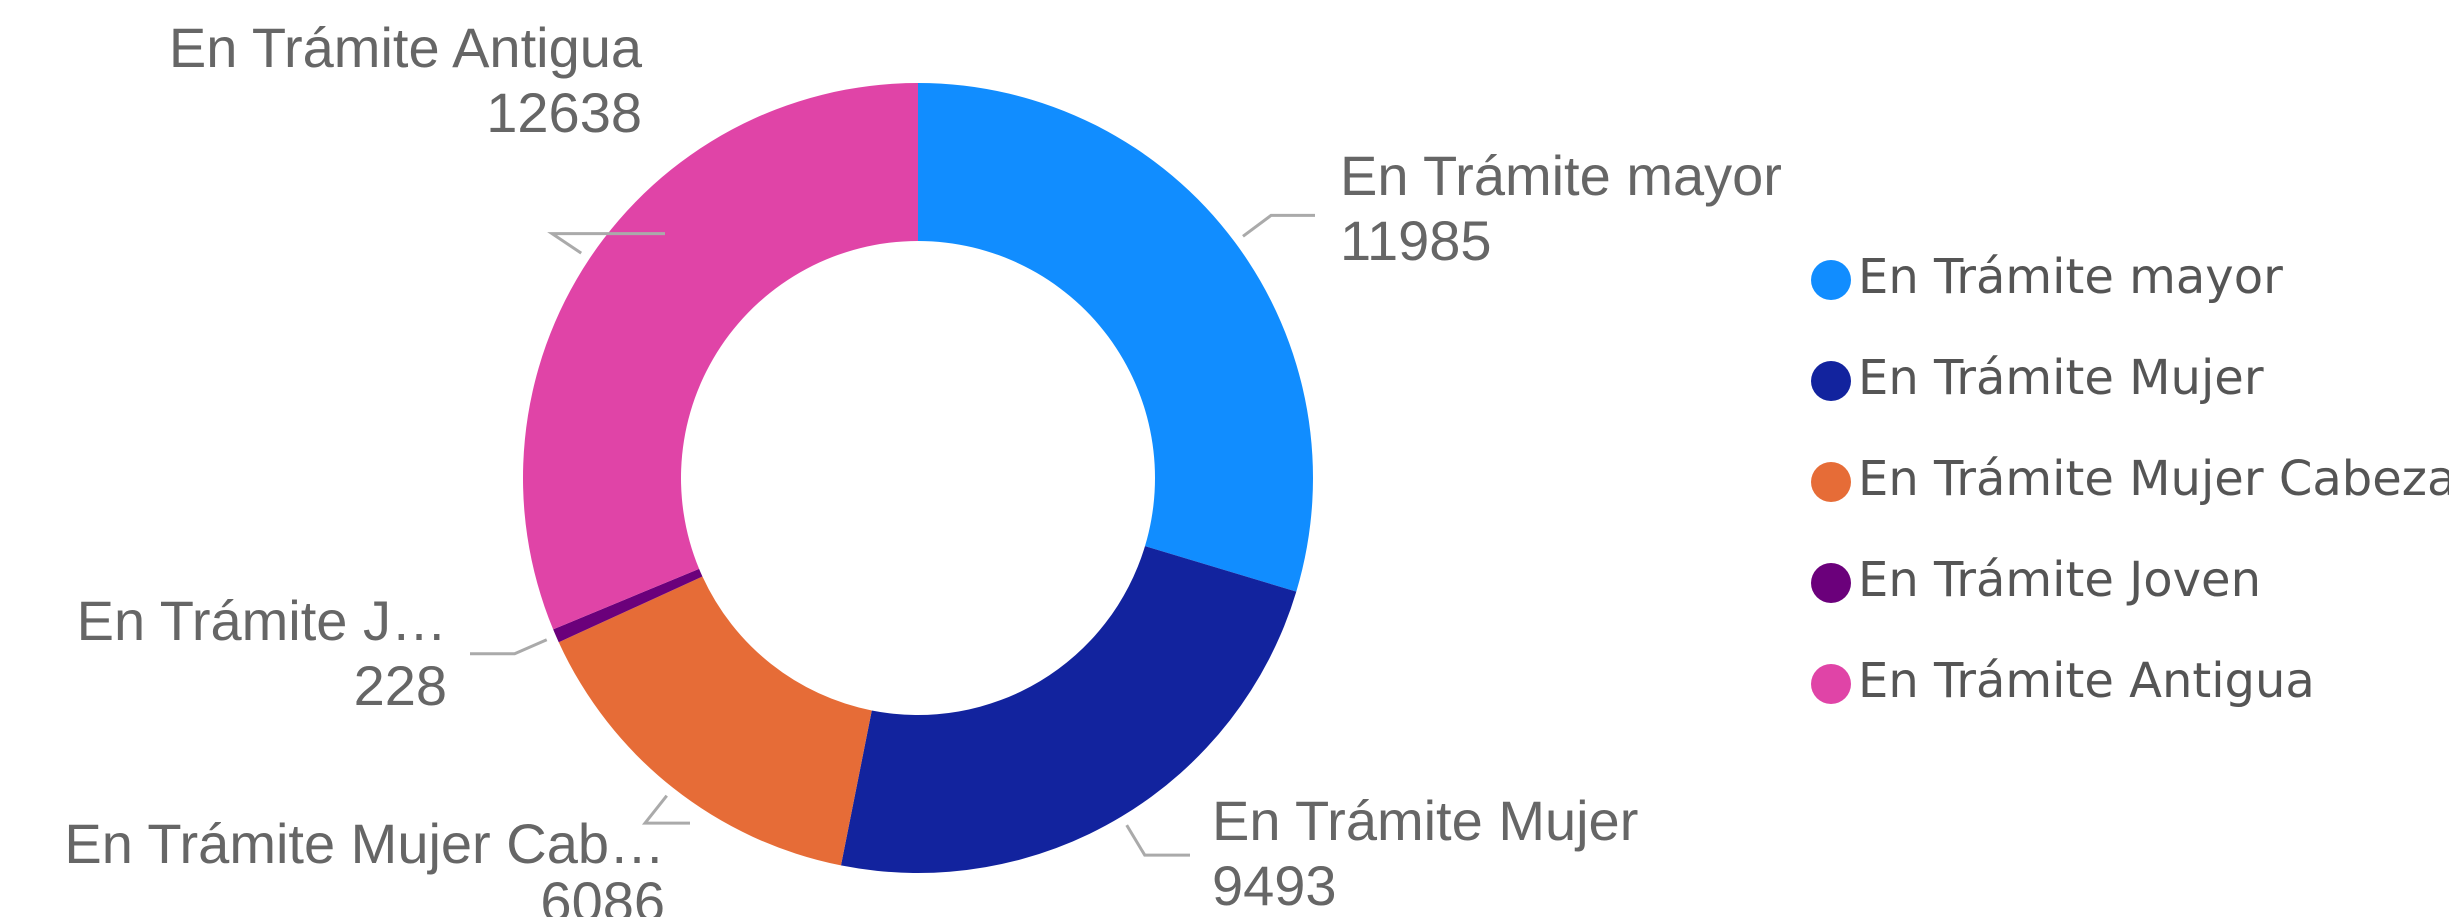 Image resolution: width=2449 pixels, height=917 pixels. What do you see at coordinates (2059, 580) in the screenshot?
I see `legend-label: En Trámite Joven` at bounding box center [2059, 580].